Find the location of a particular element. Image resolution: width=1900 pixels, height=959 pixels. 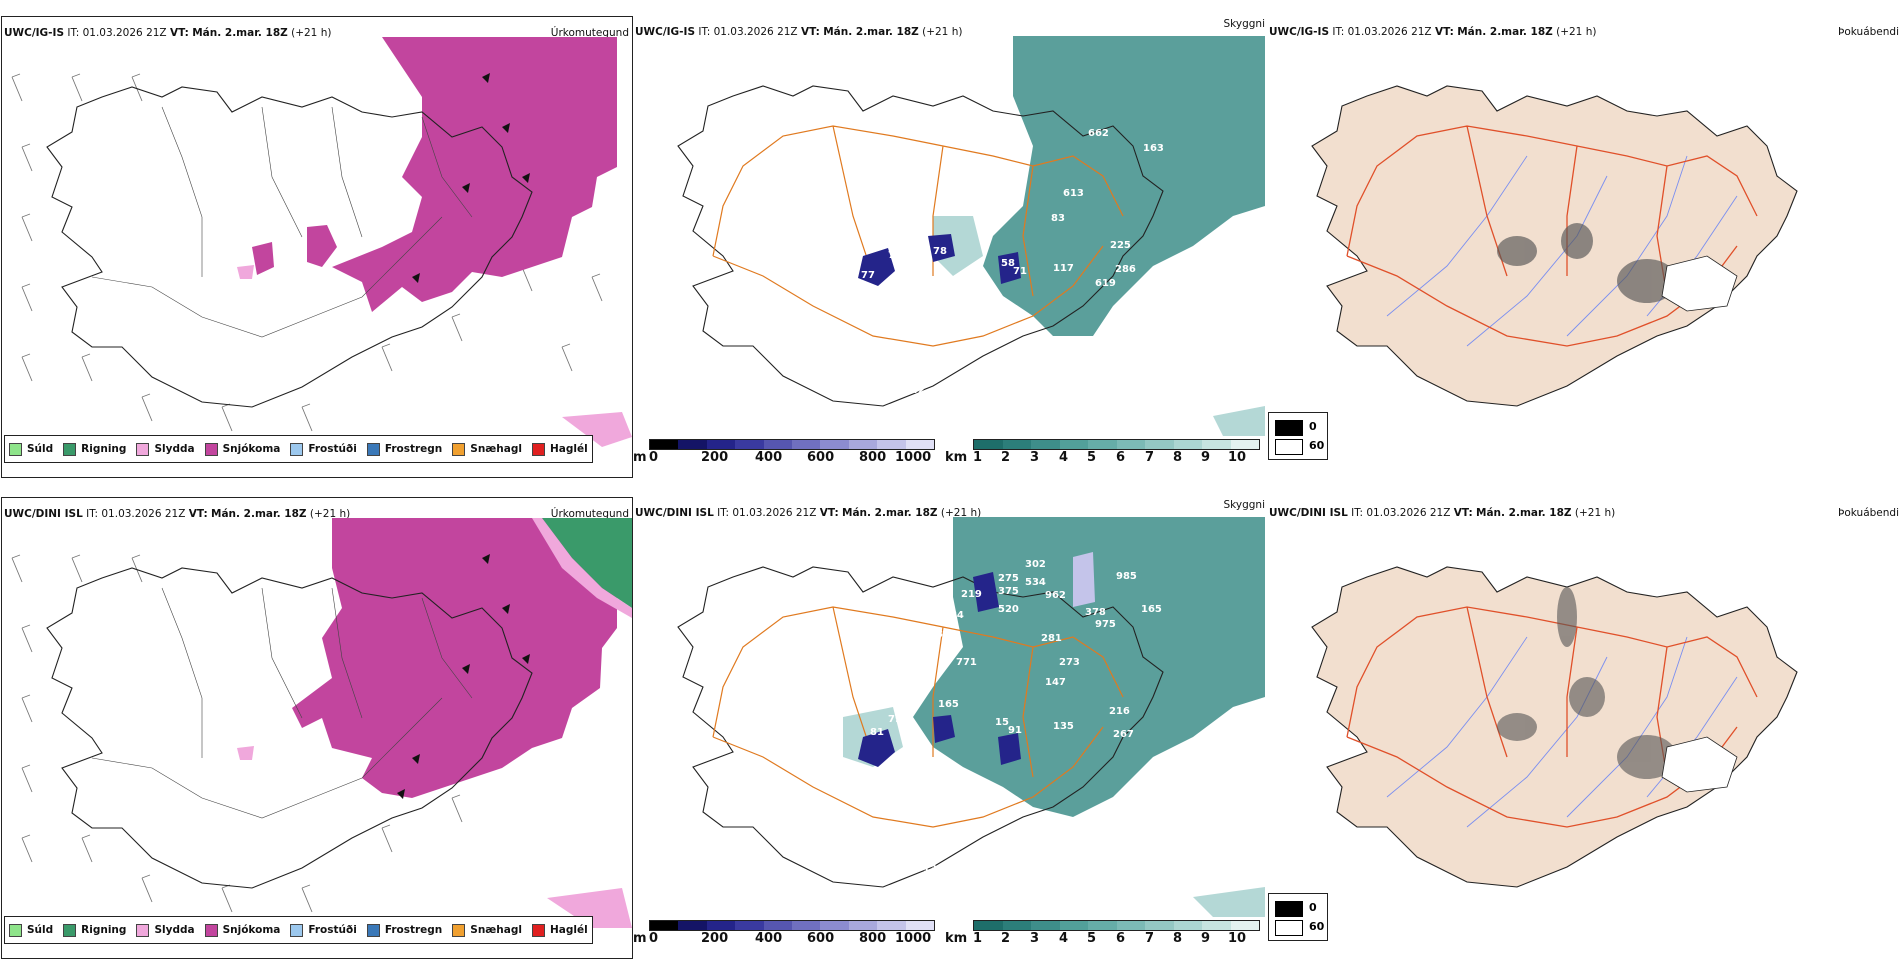

value-label: 771 is located at coordinates (966, 662).